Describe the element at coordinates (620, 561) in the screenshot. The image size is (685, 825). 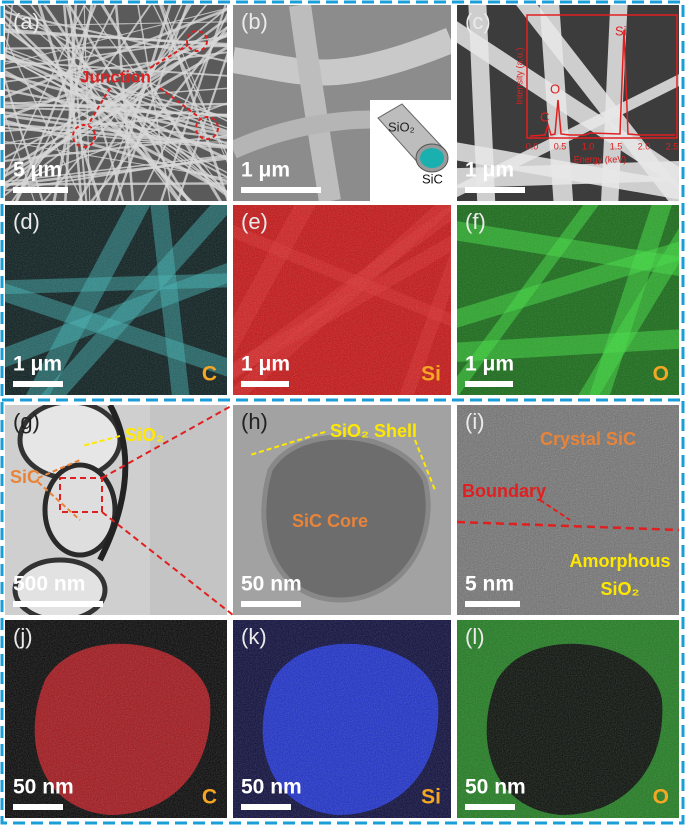
I see `annotation: Amorphous` at that location.